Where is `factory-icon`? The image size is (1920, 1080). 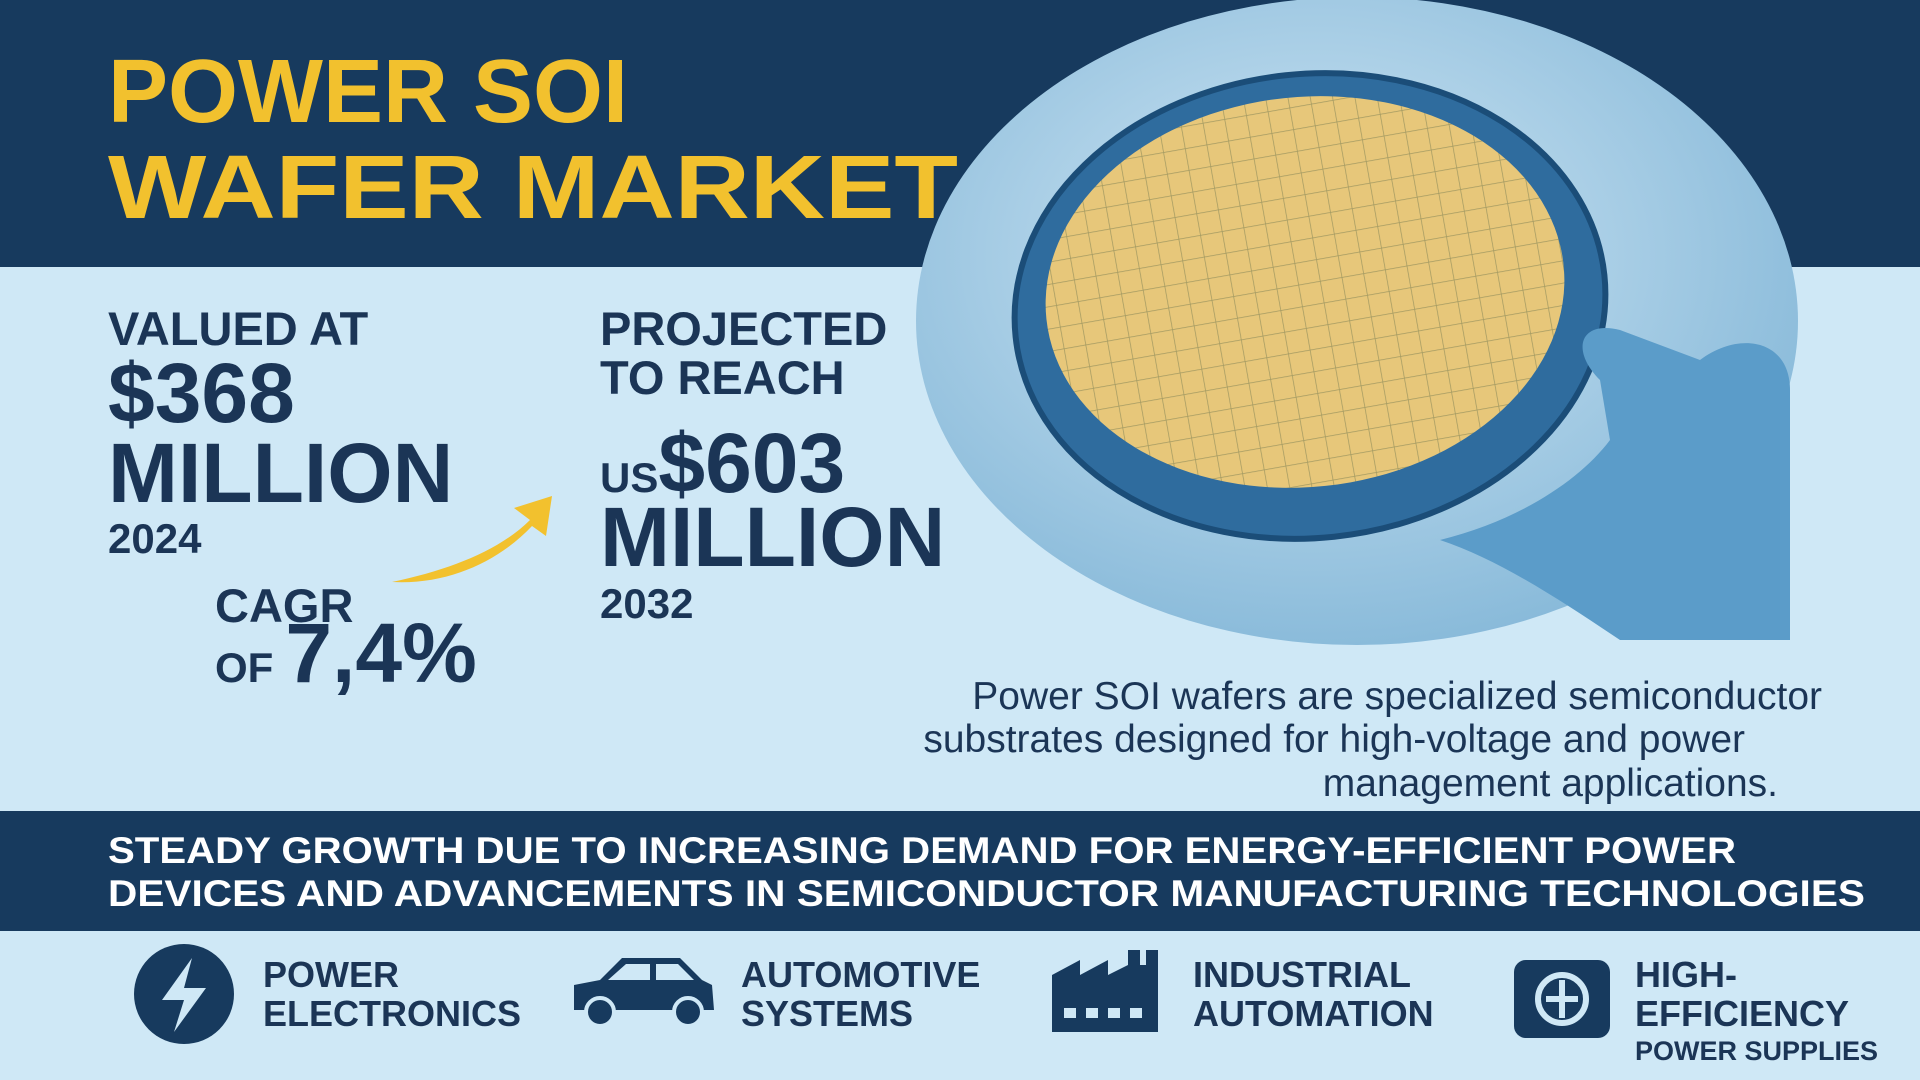 factory-icon is located at coordinates (1105, 991).